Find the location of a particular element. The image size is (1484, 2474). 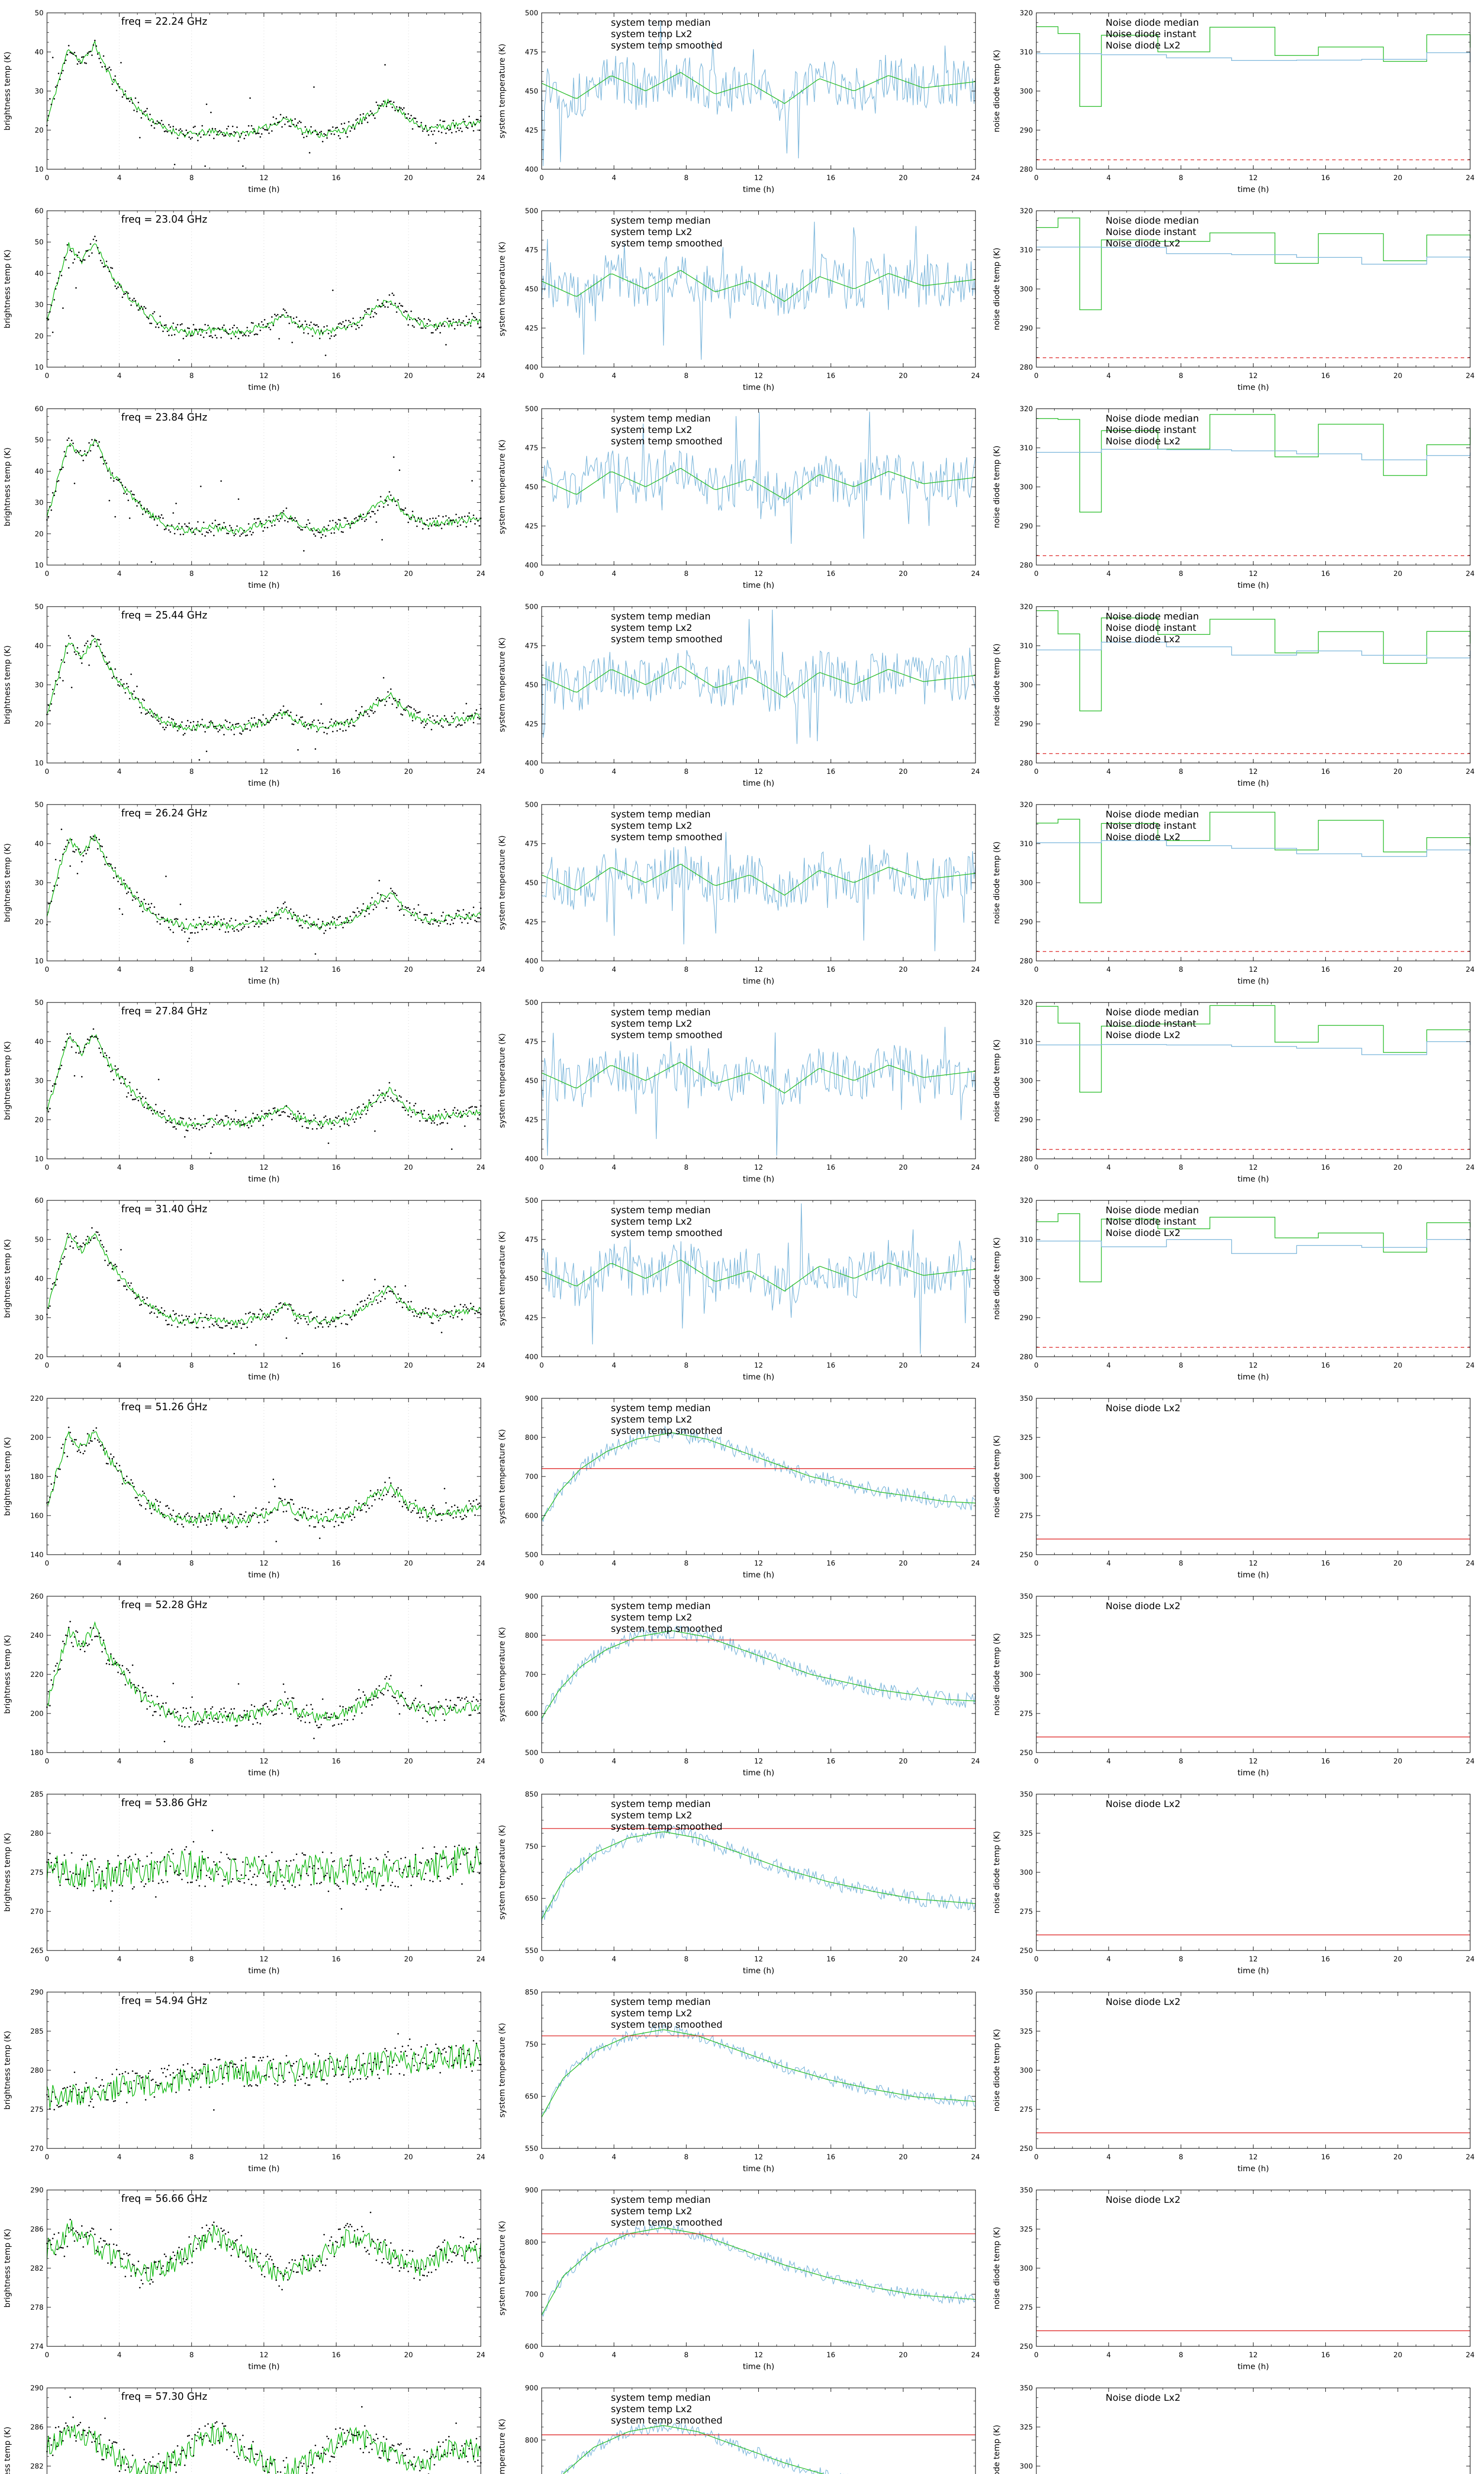

svg-text: freq = 25.44 GHz is located at coordinates (164, 615).